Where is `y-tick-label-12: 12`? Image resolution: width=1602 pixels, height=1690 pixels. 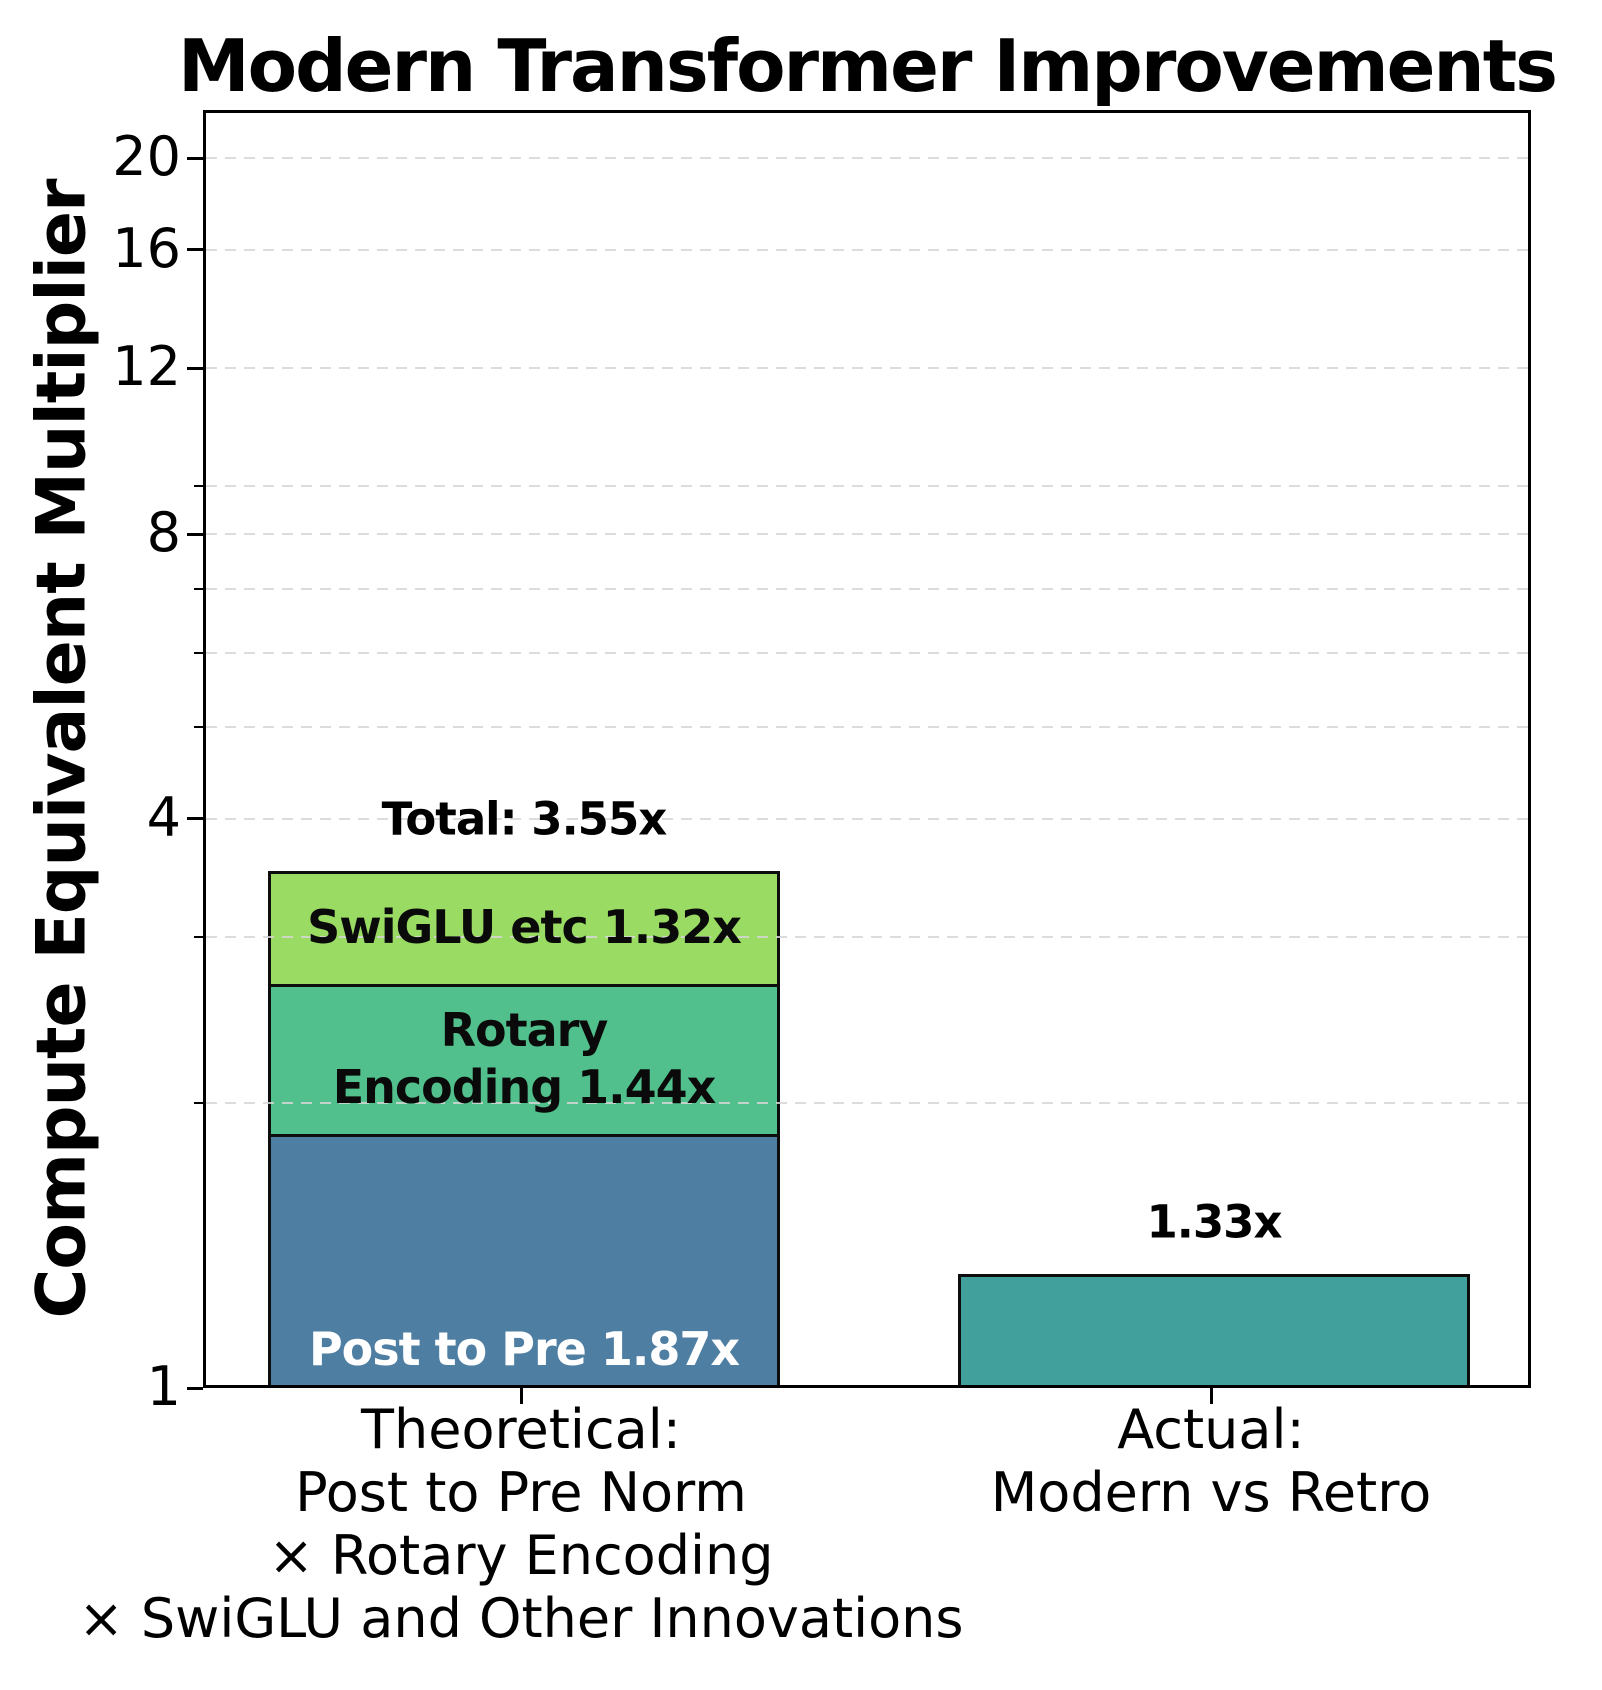
y-tick-label-12: 12 is located at coordinates (146, 367).